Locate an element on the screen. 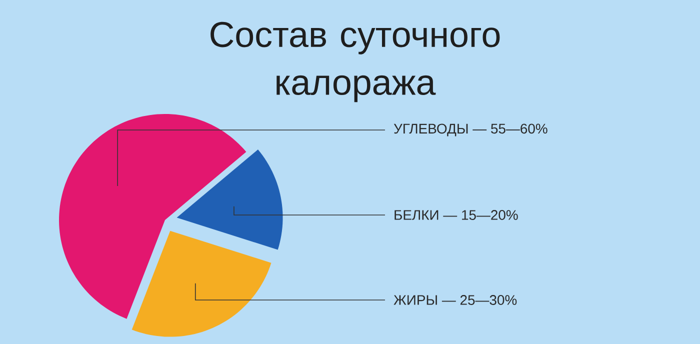 This screenshot has width=700, height=344. slice-label: БЕЛКИ — 15—20% is located at coordinates (456, 215).